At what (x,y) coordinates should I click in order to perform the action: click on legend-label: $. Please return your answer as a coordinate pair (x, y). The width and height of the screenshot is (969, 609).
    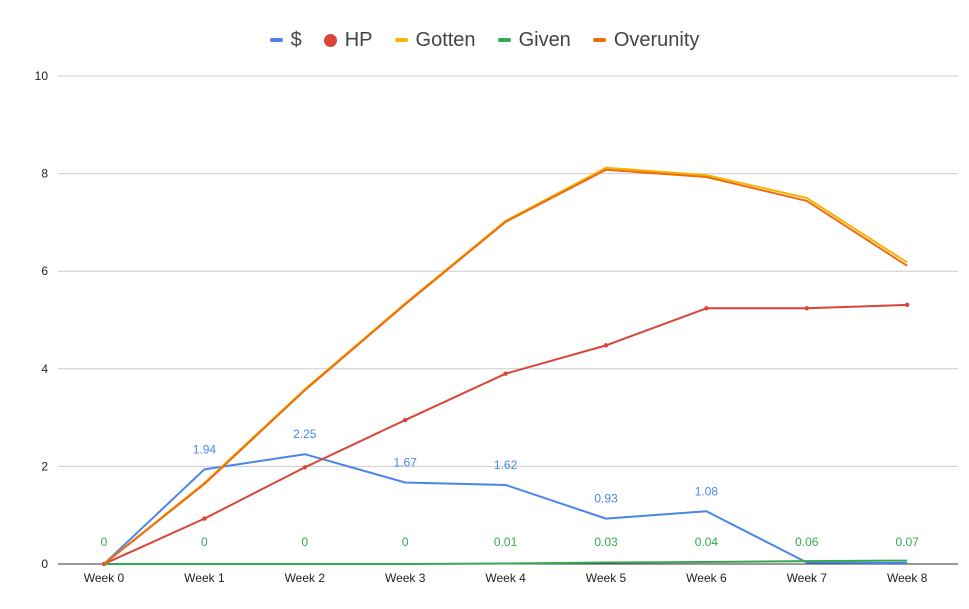
    Looking at the image, I should click on (296, 39).